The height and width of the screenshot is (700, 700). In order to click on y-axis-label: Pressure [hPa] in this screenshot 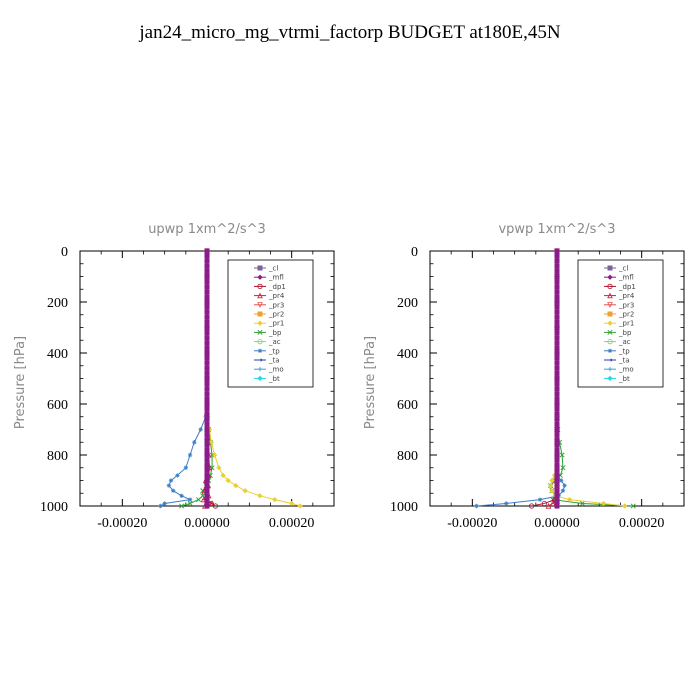, I will do `click(370, 382)`.